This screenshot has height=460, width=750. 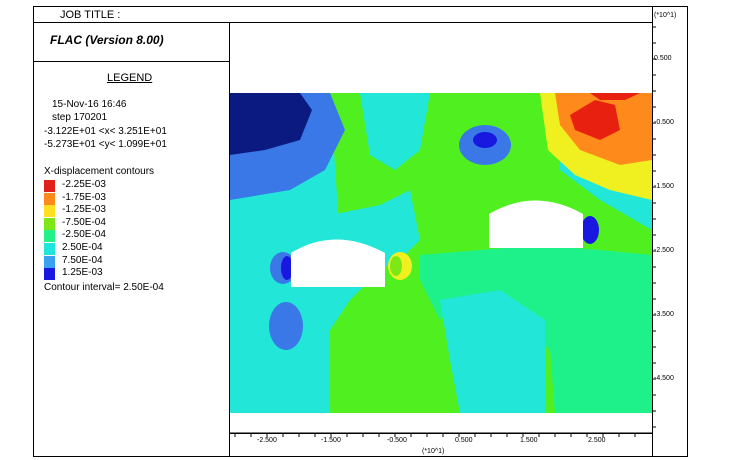 What do you see at coordinates (529, 440) in the screenshot?
I see `bottom-tick: 1.500` at bounding box center [529, 440].